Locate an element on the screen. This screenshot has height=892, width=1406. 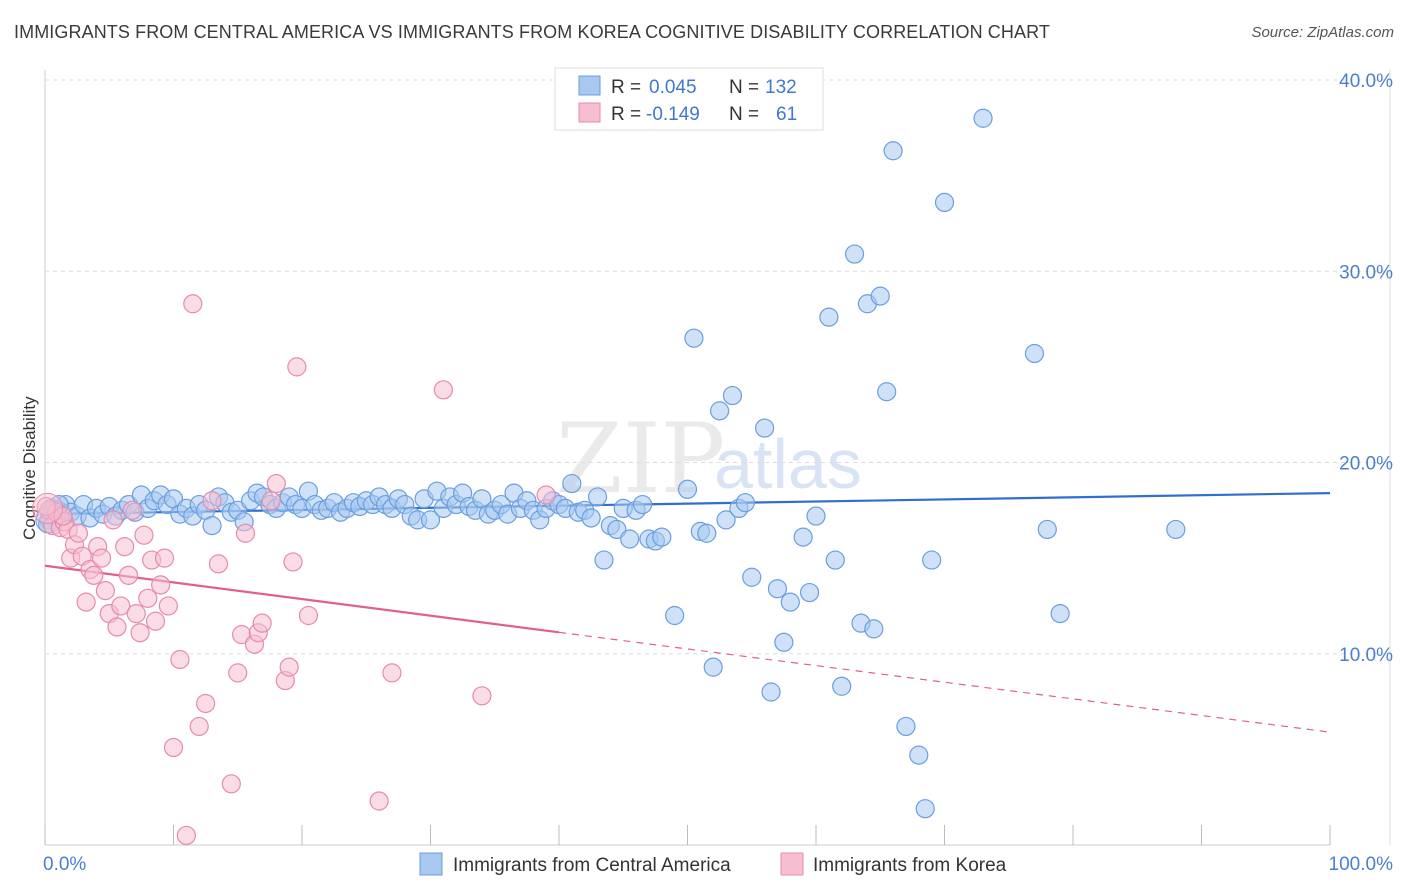
x-tick-label: 0.0% is located at coordinates (64, 864).